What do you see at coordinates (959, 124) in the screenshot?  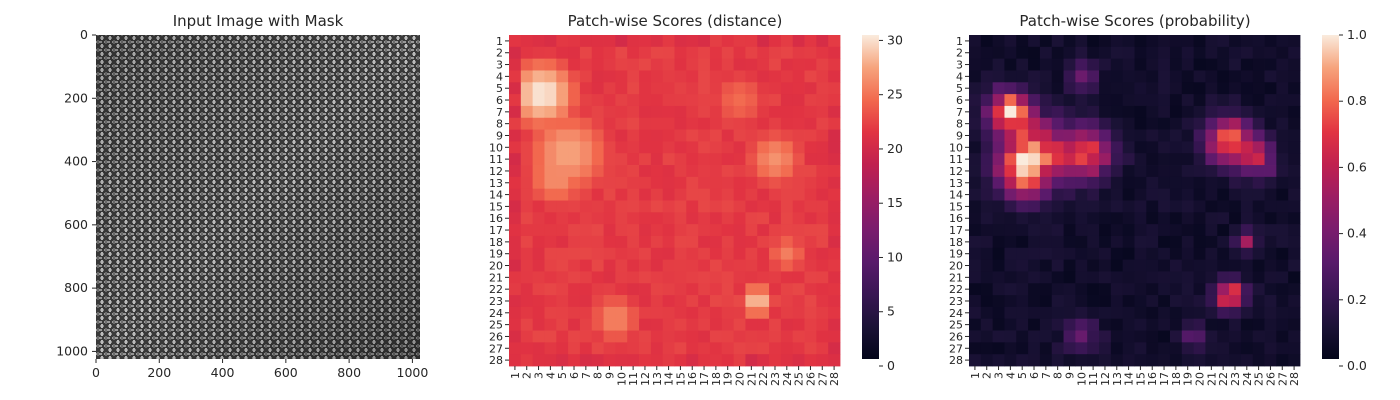 I see `row-label: 8` at bounding box center [959, 124].